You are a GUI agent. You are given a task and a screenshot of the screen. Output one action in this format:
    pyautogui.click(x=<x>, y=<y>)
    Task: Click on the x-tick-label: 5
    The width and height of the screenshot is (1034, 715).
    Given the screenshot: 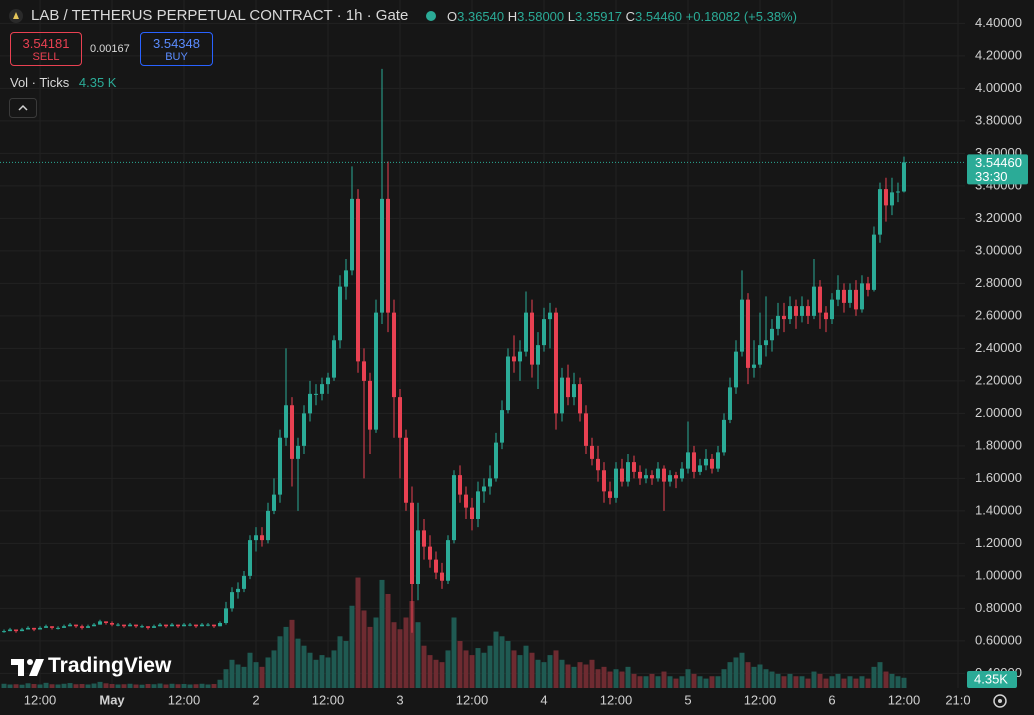 What is the action you would take?
    pyautogui.click(x=687, y=699)
    